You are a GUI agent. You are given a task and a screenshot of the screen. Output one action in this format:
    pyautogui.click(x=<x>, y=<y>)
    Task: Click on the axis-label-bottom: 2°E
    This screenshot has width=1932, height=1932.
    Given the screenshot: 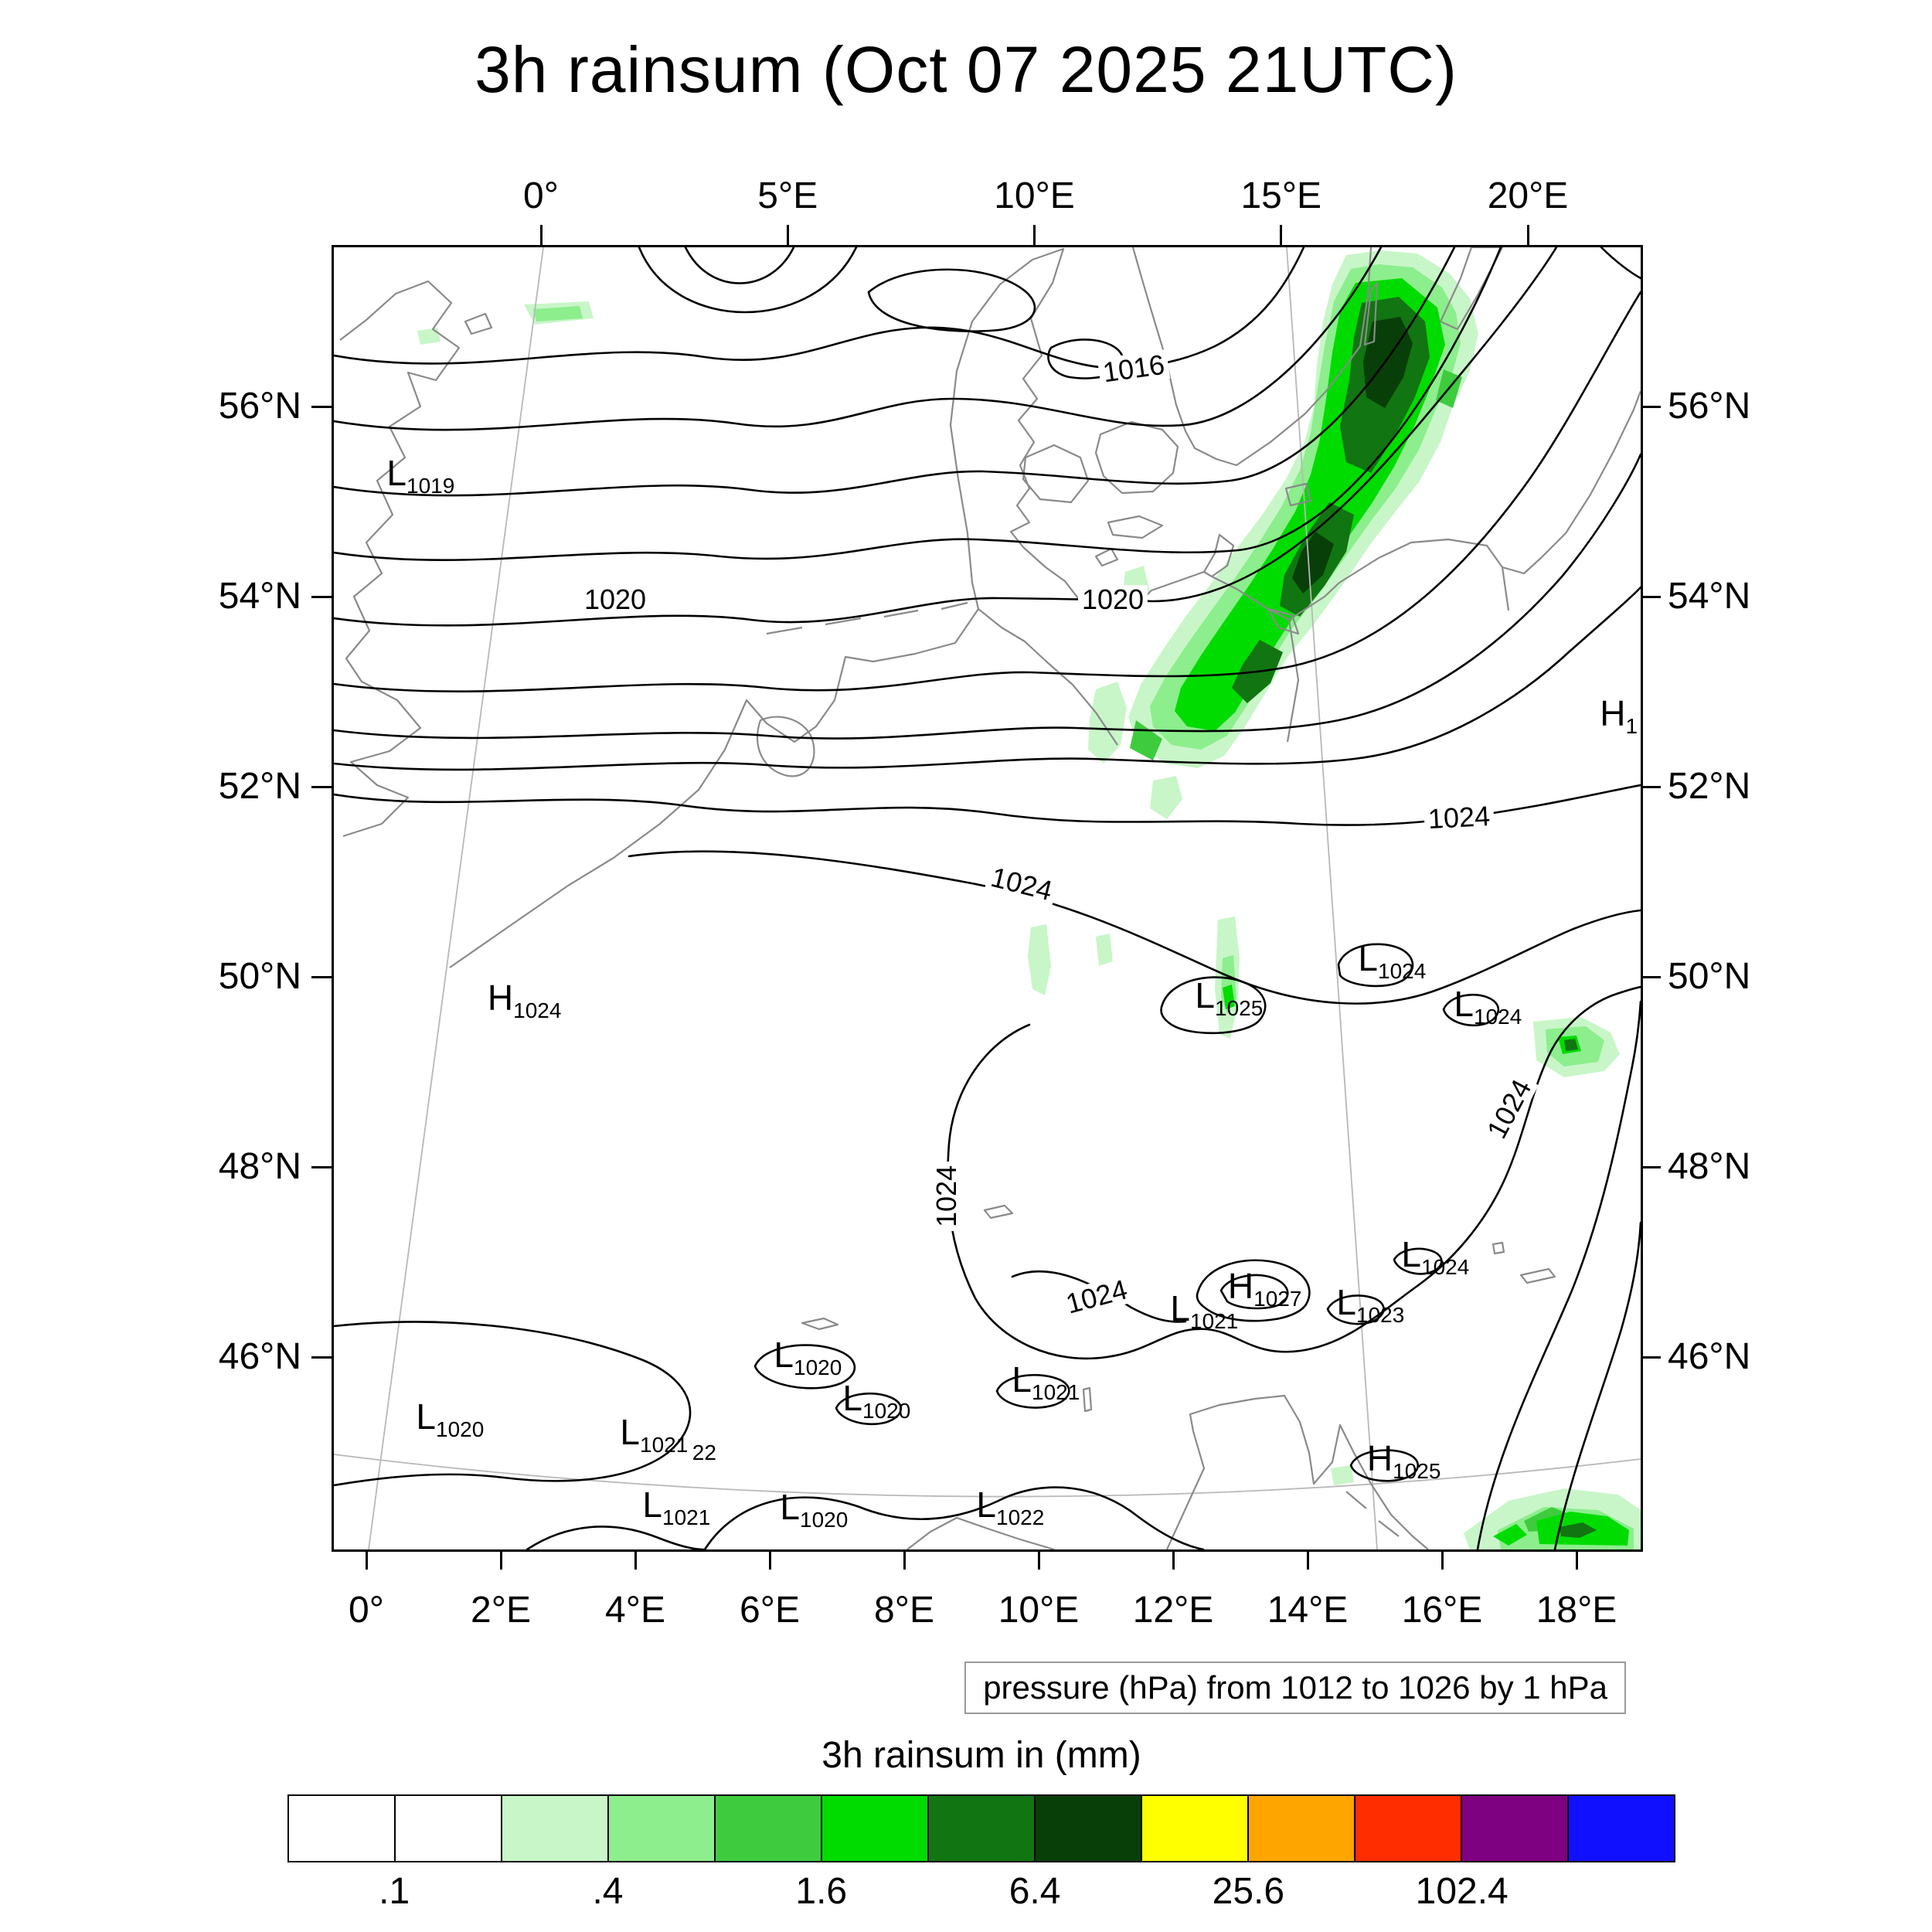 What is the action you would take?
    pyautogui.click(x=501, y=1611)
    